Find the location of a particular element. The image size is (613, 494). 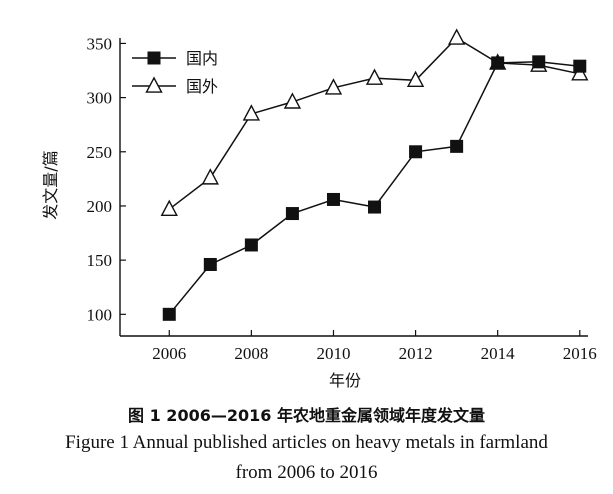

y-tick-label: 350 is located at coordinates (100, 43).